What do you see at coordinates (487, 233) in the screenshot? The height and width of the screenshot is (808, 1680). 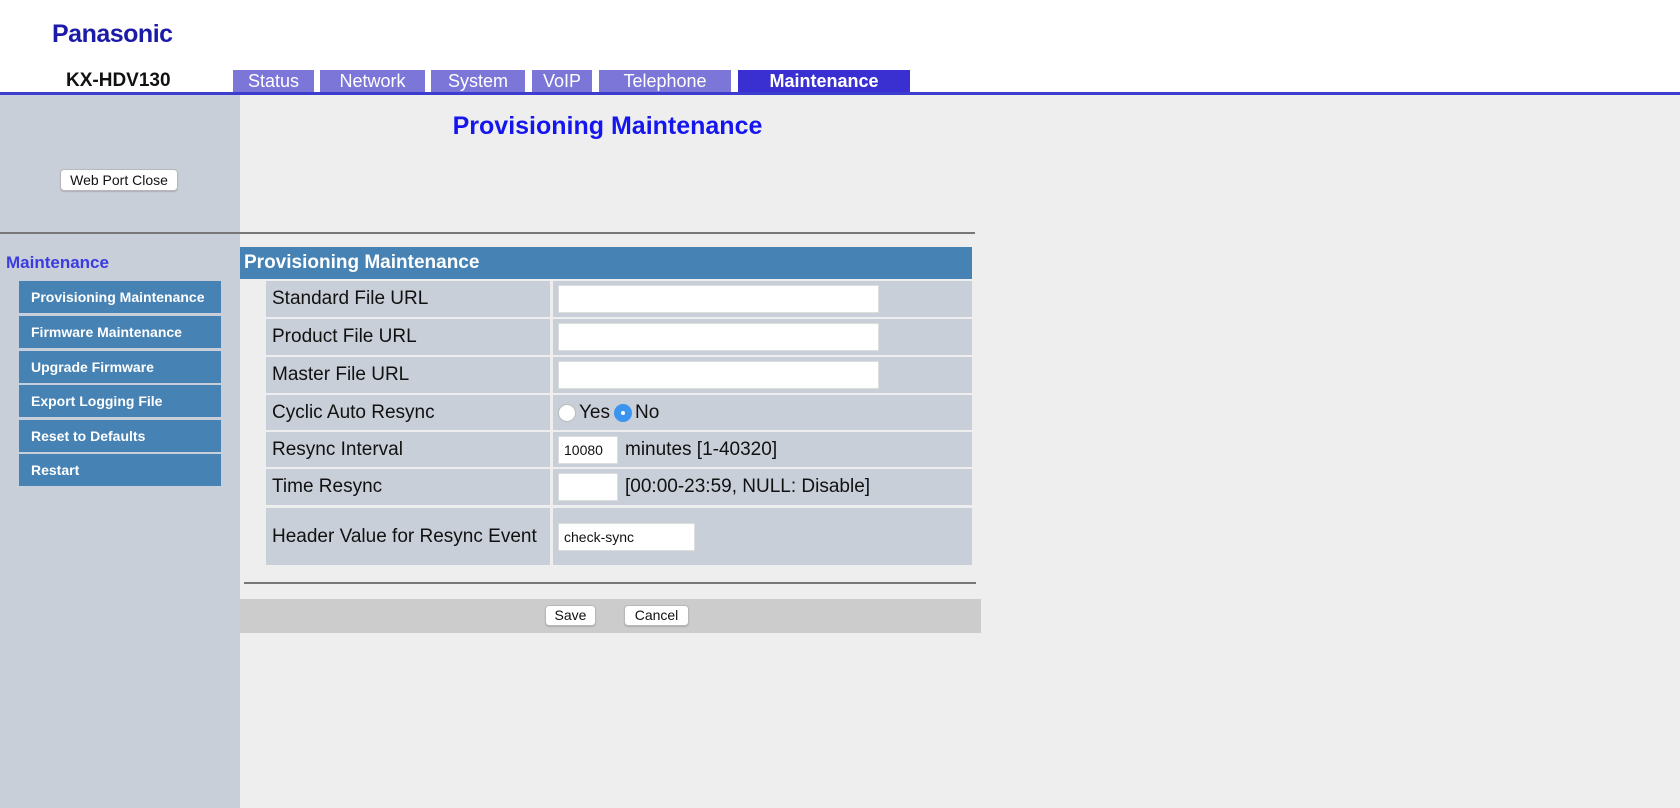 I see `divider` at bounding box center [487, 233].